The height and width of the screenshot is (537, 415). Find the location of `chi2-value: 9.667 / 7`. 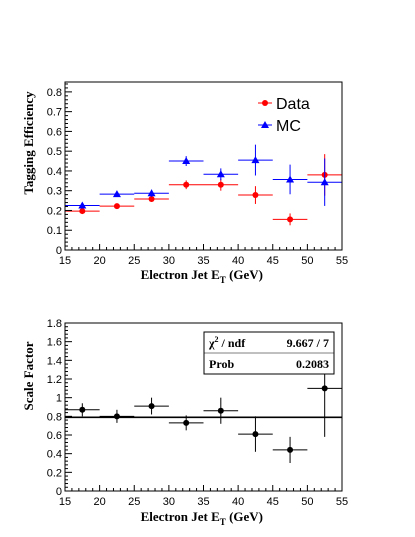

chi2-value: 9.667 / 7 is located at coordinates (308, 343).